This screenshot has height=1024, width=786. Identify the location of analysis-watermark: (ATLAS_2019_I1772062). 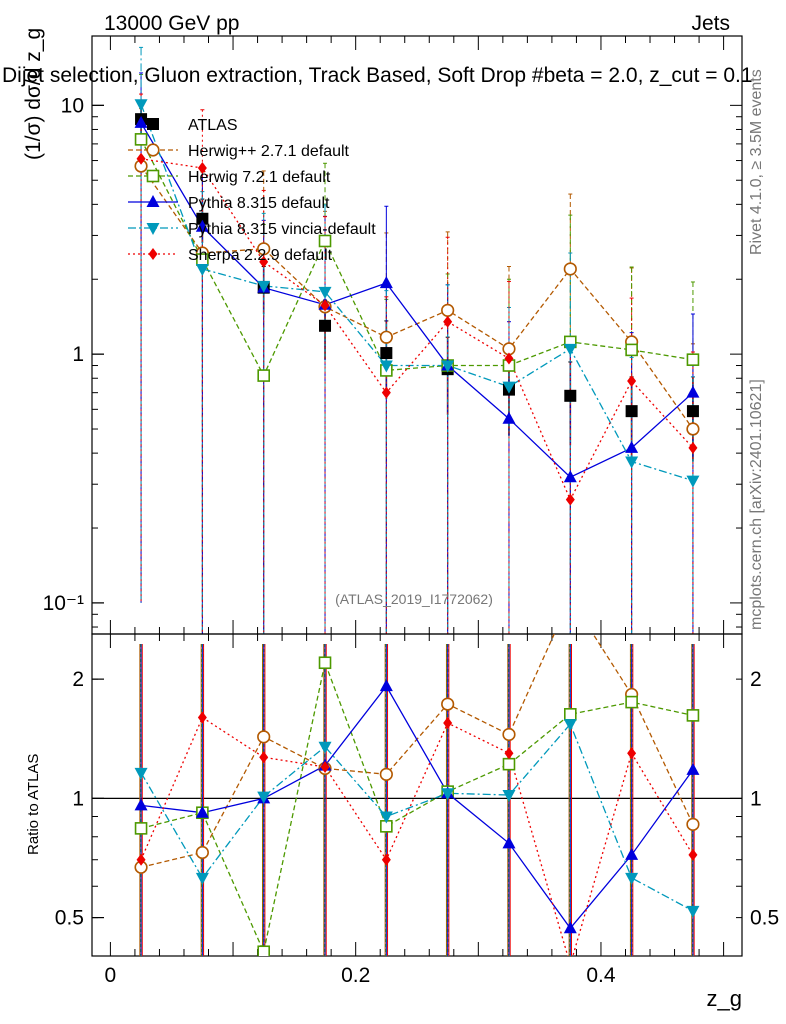
(414, 599).